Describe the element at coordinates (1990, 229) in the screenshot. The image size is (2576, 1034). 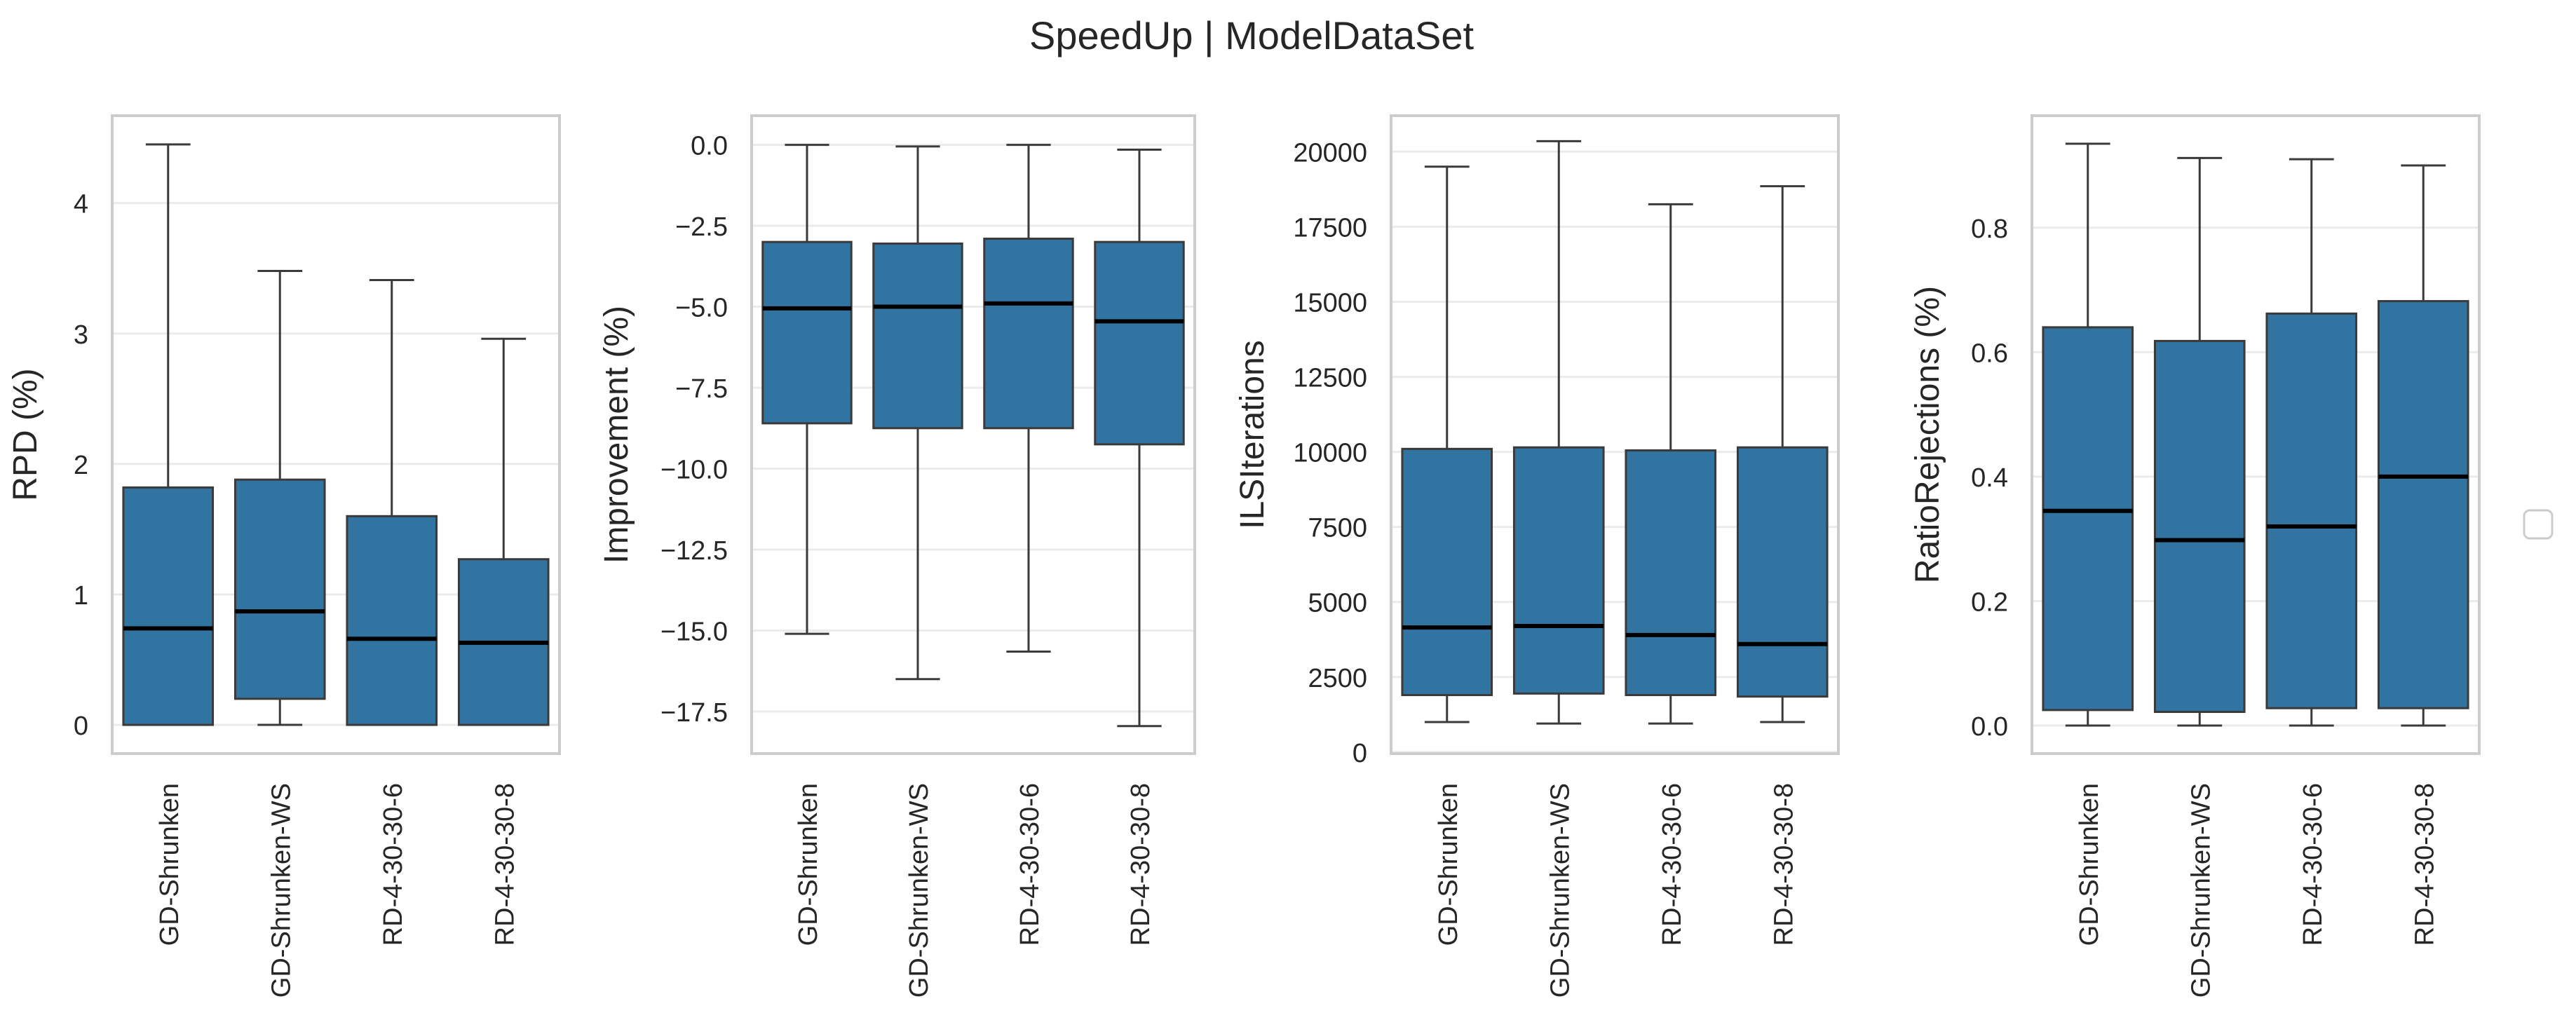
I see `y-tick-label: 0.8` at that location.